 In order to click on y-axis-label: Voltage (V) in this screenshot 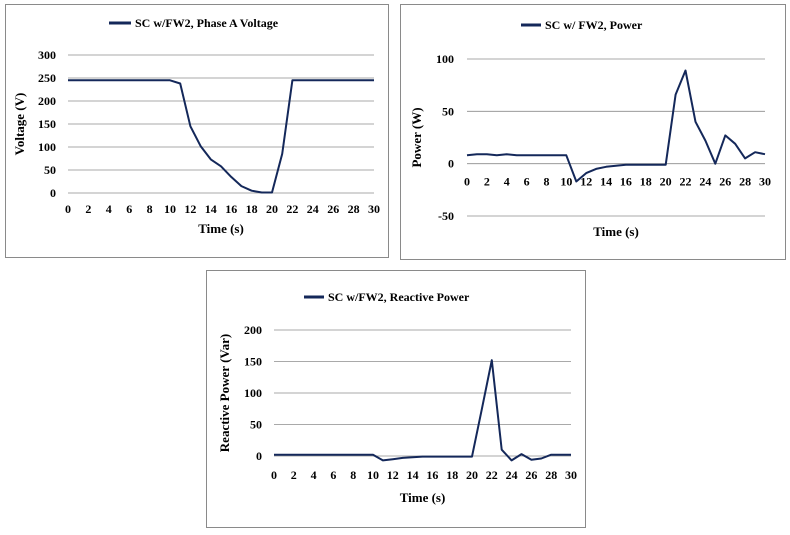, I will do `click(19, 124)`.